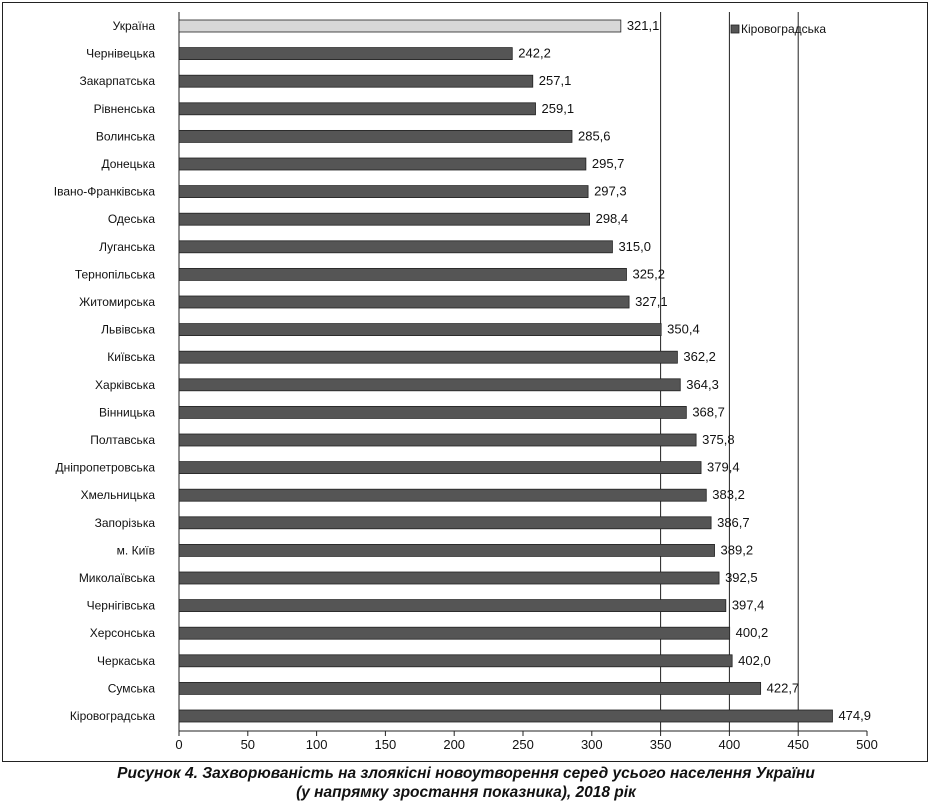  I want to click on x-tick-label: 0, so click(178, 744).